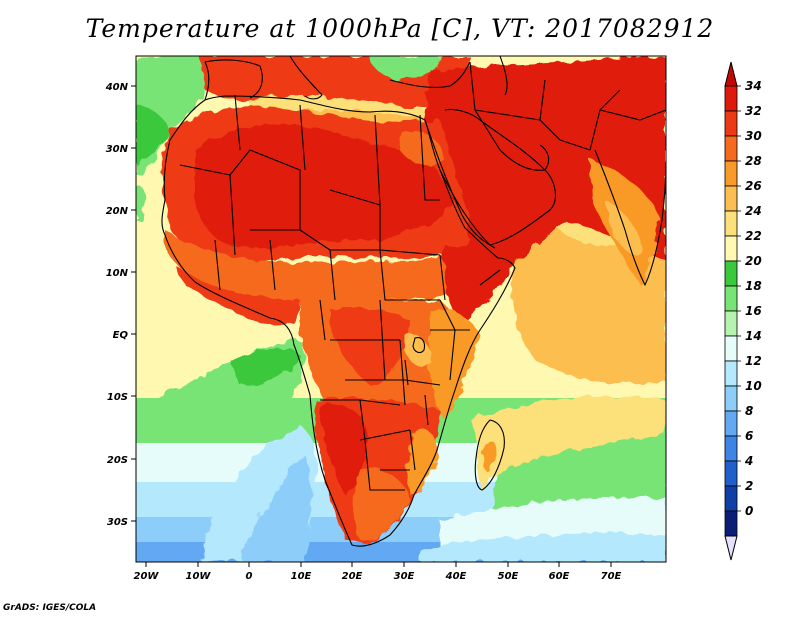 The height and width of the screenshot is (618, 800). What do you see at coordinates (276, 508) in the screenshot?
I see `atlantic-cold-core` at bounding box center [276, 508].